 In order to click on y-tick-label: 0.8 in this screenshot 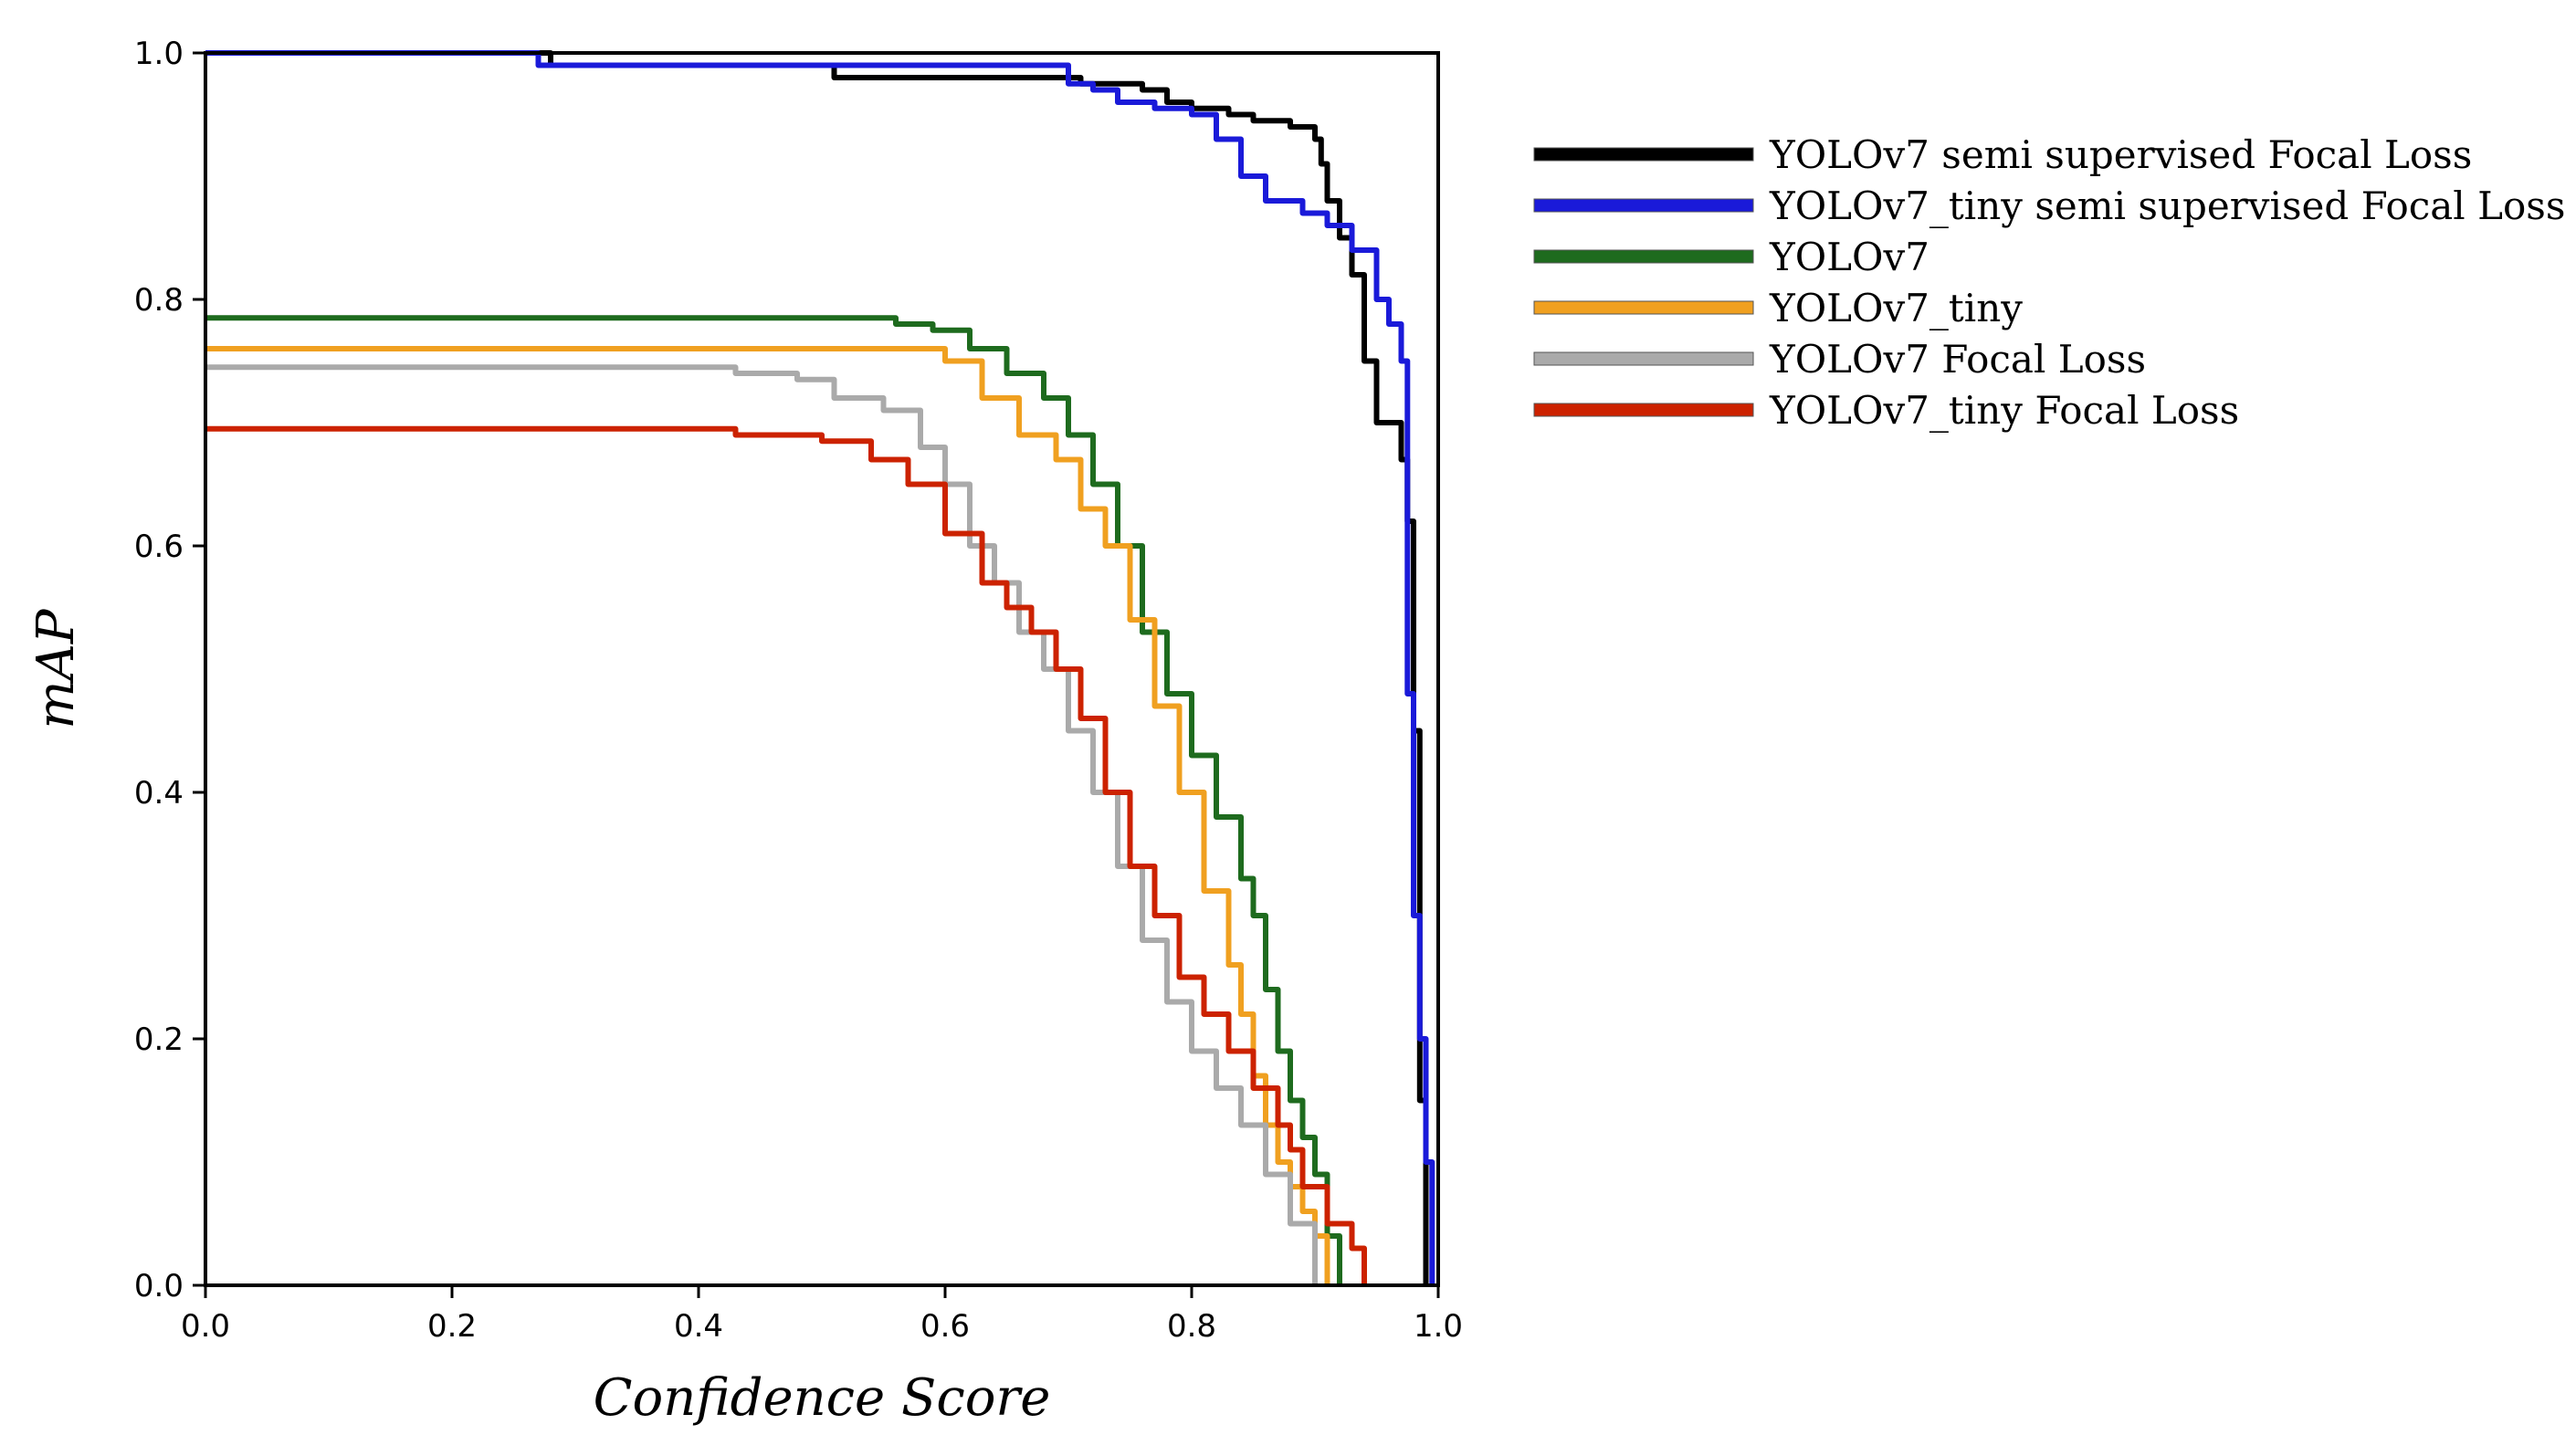, I will do `click(159, 301)`.